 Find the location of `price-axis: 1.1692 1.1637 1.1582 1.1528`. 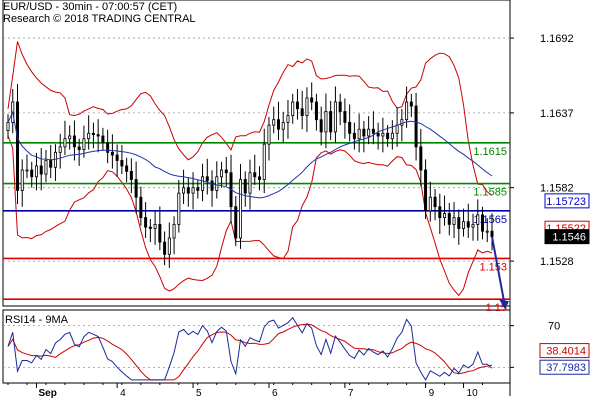

price-axis: 1.1692 1.1637 1.1582 1.1528 is located at coordinates (542, 150).